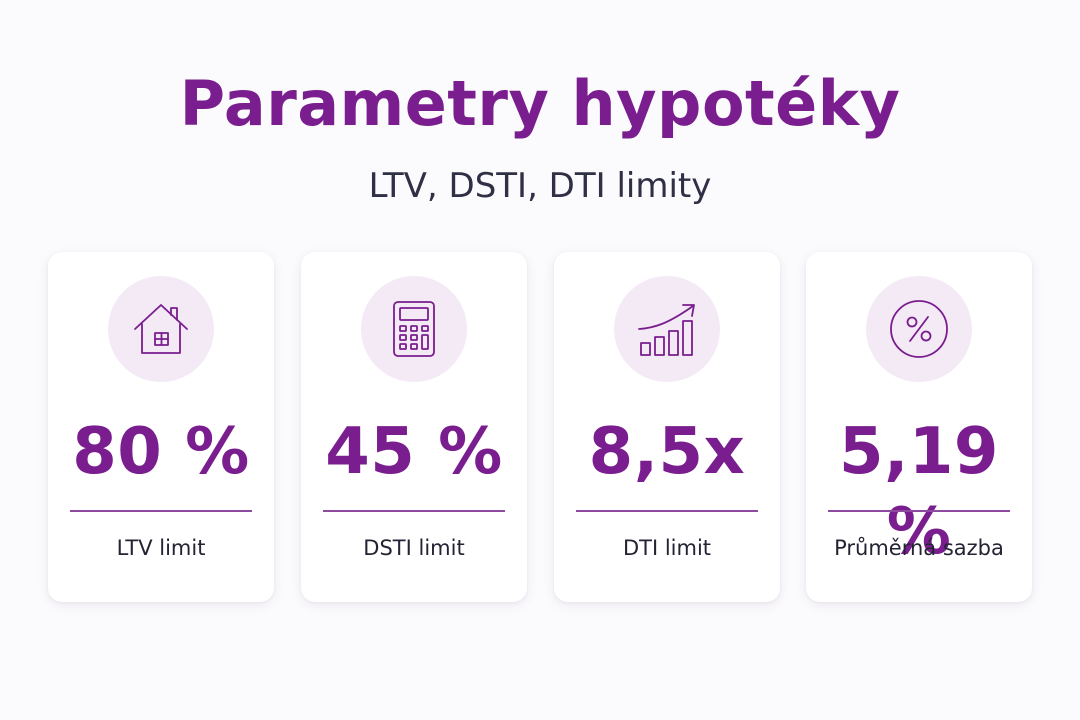 This screenshot has width=1080, height=720. I want to click on page-subtitle: LTV, DSTI, DTI limity, so click(540, 186).